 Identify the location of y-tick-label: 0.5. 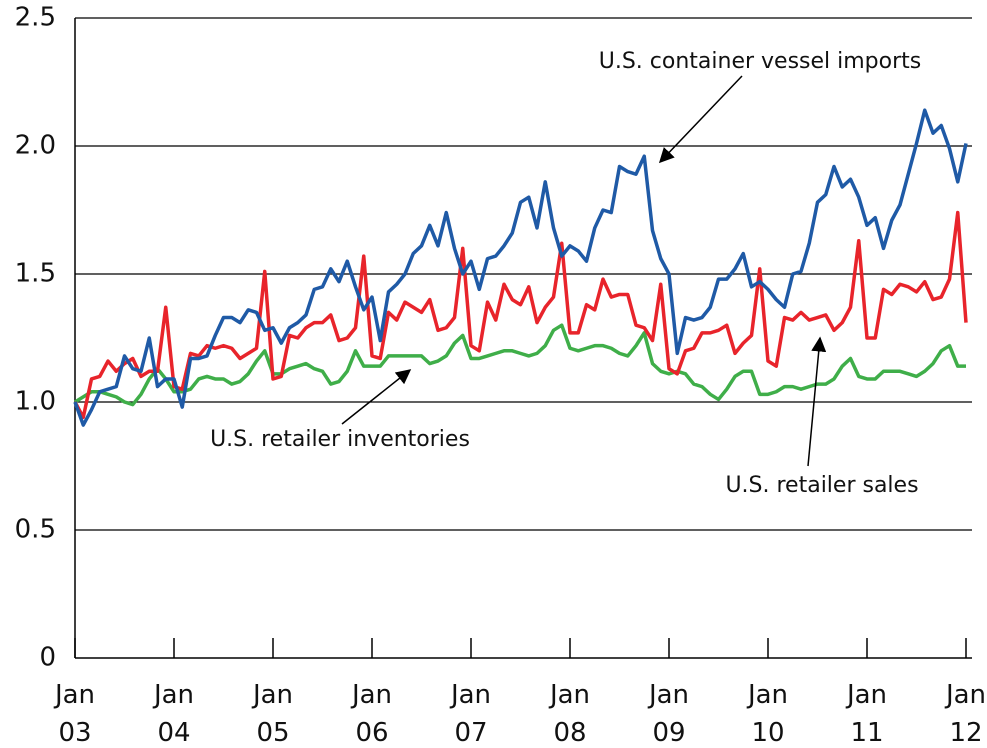
(35, 530).